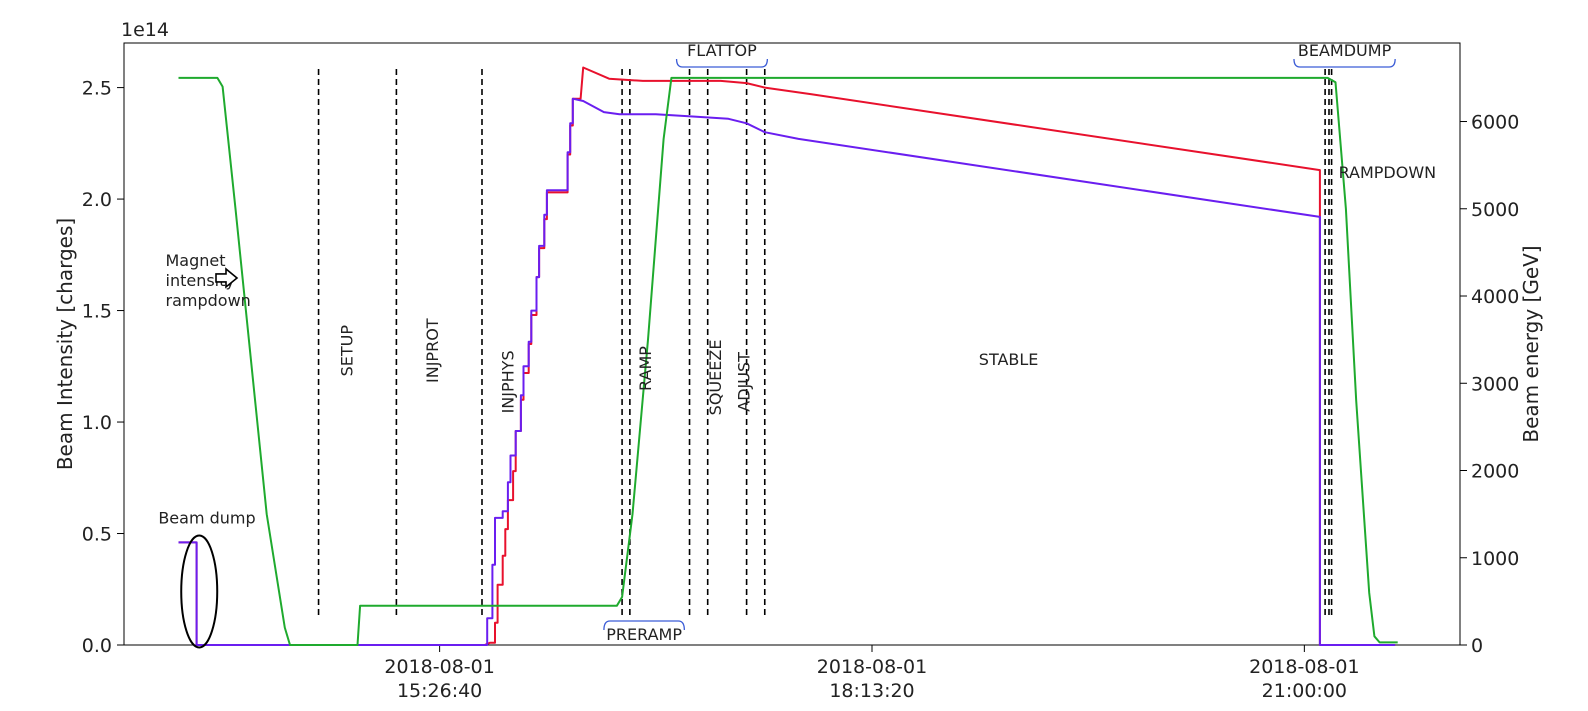 This screenshot has width=1588, height=711. I want to click on y-right-tick-label: 3000, so click(1495, 384).